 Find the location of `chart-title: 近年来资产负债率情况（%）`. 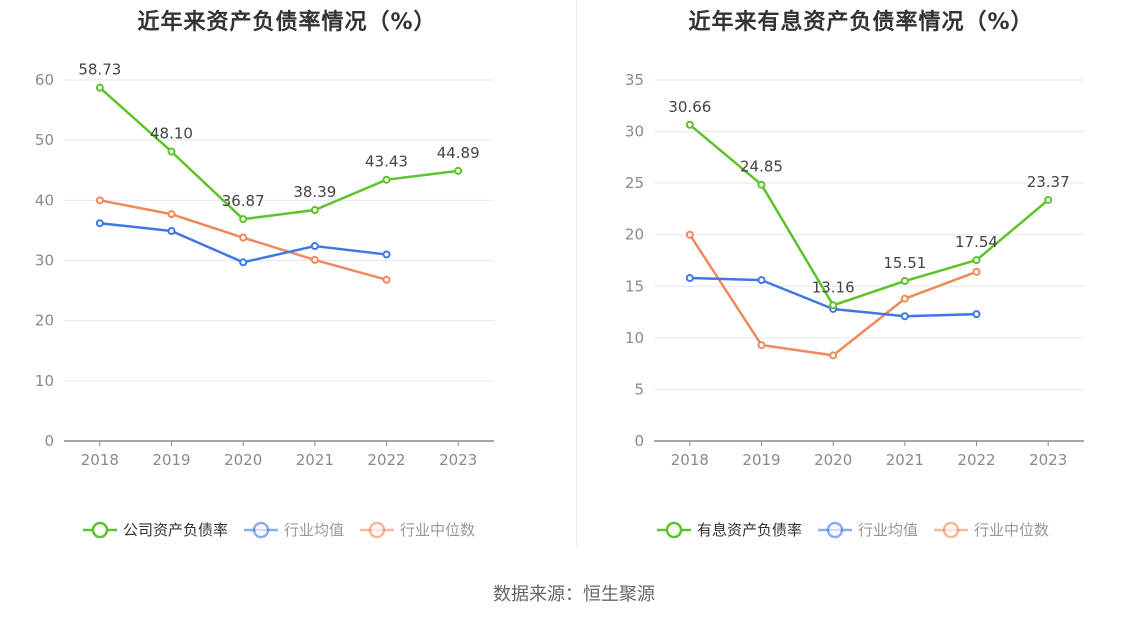

chart-title: 近年来资产负债率情况（%） is located at coordinates (287, 22).